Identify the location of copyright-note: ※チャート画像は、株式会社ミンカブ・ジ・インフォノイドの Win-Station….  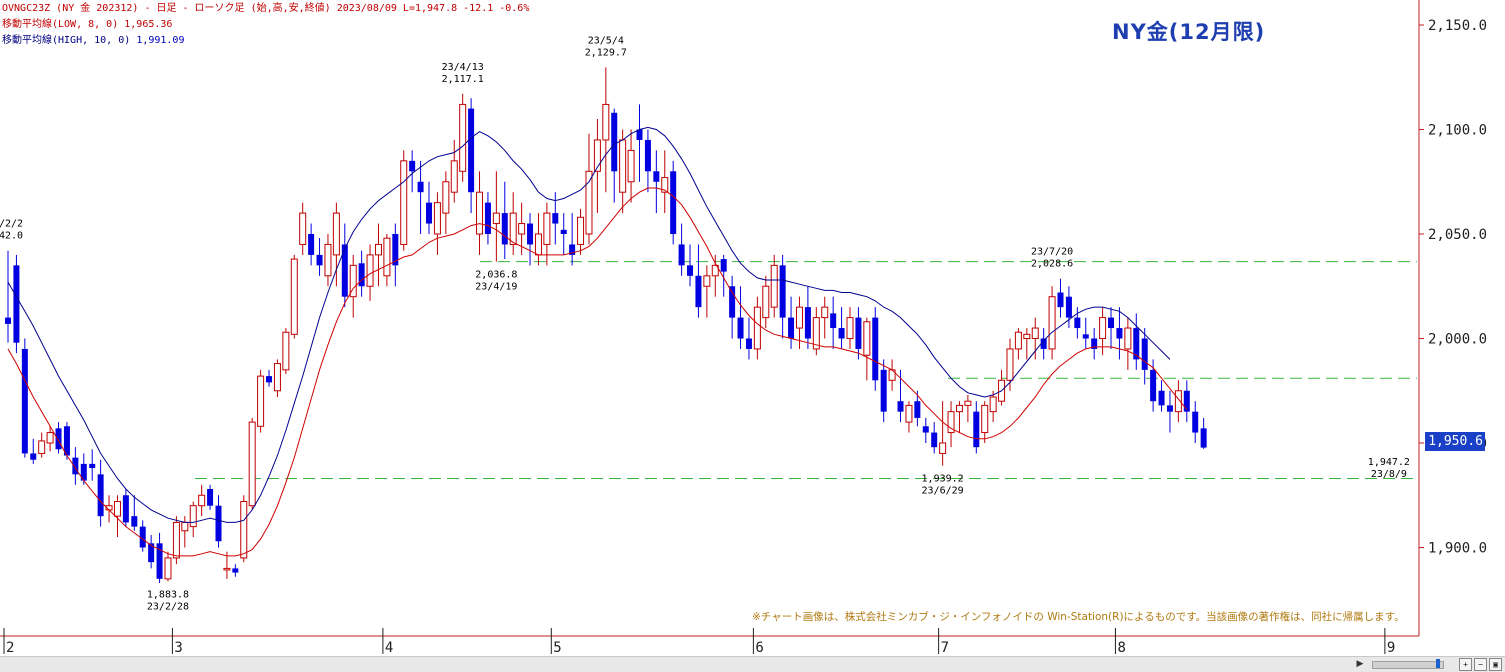
(1078, 617).